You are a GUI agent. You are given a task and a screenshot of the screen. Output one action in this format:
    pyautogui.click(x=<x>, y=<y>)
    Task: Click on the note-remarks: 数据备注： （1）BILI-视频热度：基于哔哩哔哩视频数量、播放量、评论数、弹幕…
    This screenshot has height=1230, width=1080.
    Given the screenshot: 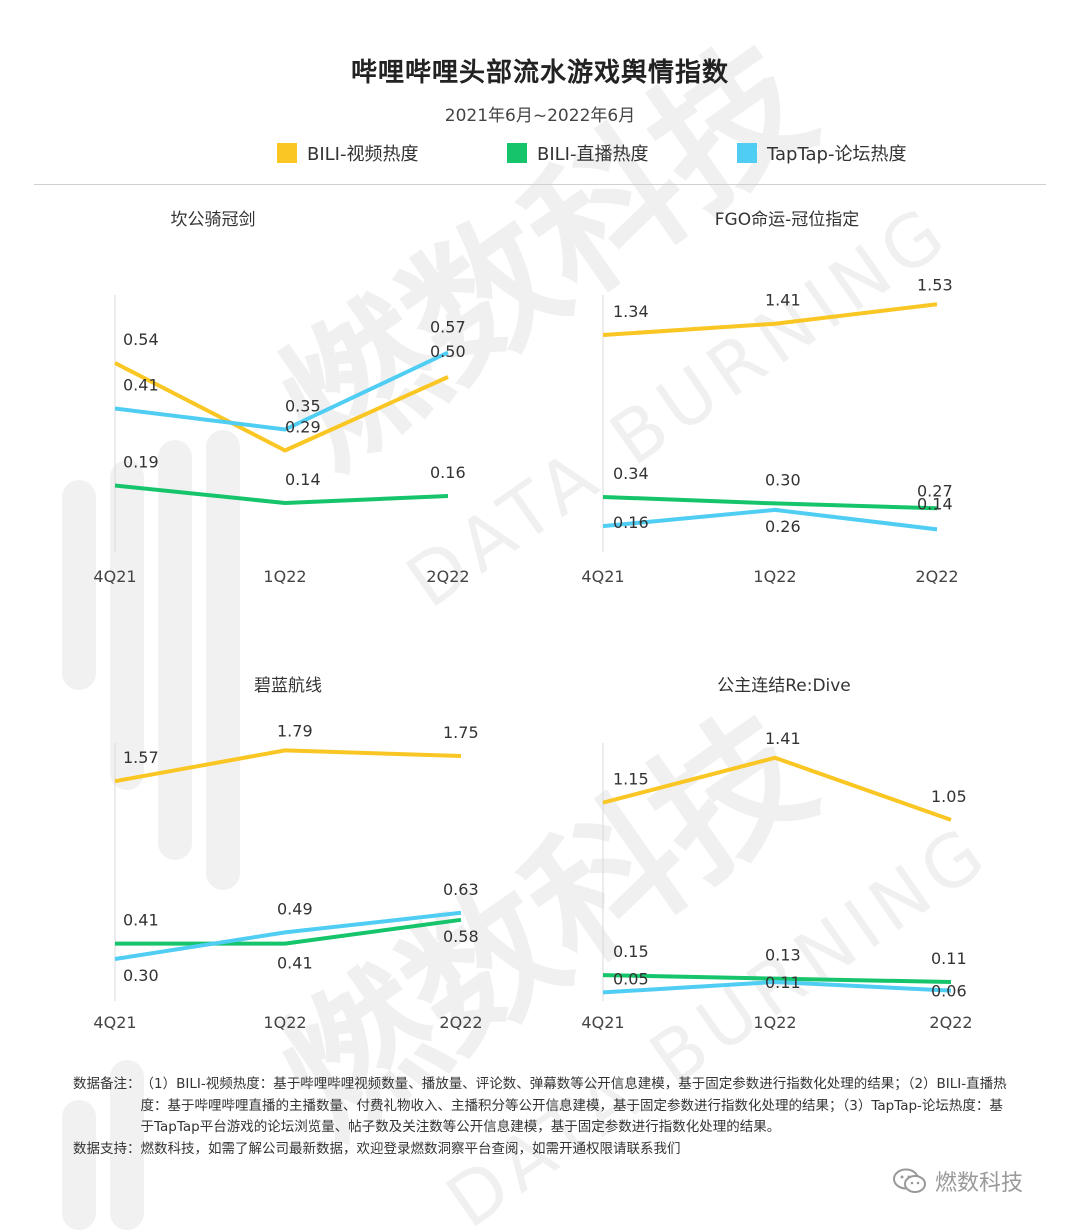 What is the action you would take?
    pyautogui.click(x=540, y=1106)
    